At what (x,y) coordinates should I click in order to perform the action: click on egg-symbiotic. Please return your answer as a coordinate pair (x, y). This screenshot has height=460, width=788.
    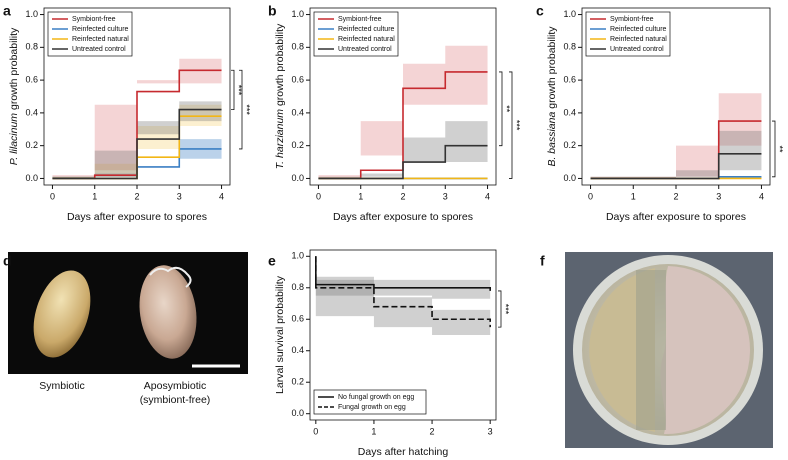
    Looking at the image, I should click on (62, 314).